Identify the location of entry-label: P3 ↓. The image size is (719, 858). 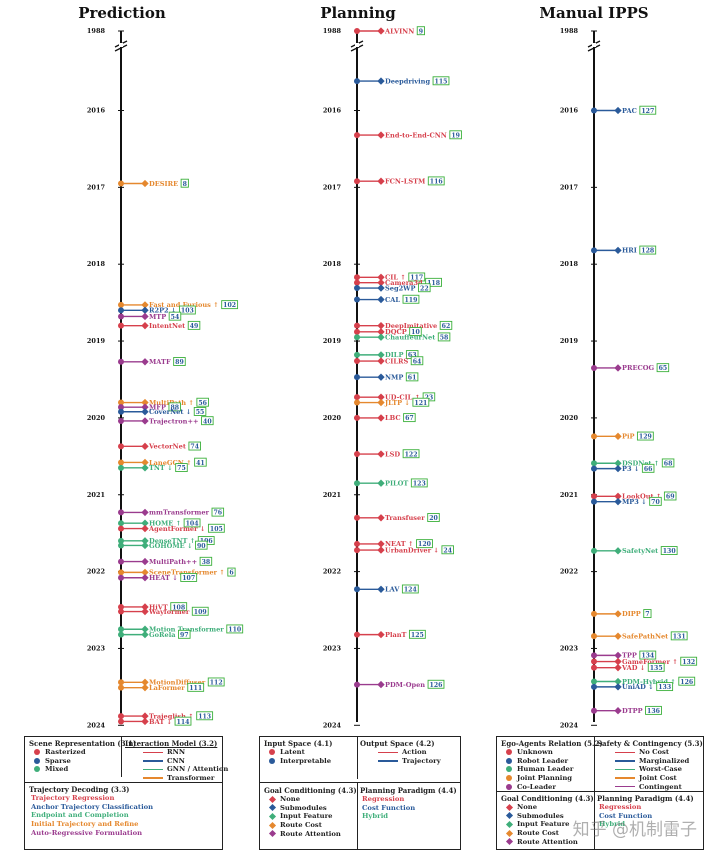
(630, 469).